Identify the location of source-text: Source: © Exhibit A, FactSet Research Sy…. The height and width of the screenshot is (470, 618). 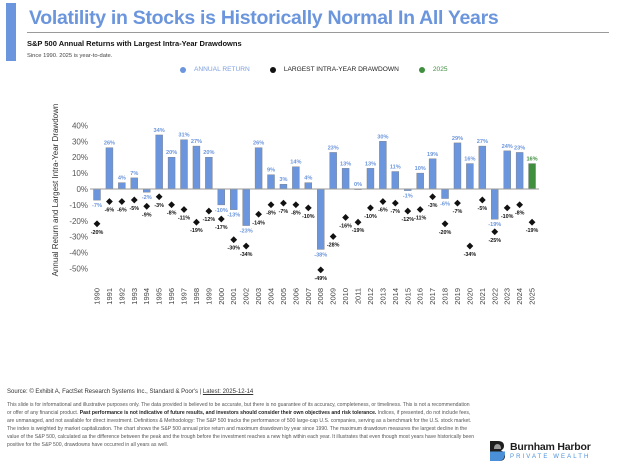
(105, 392).